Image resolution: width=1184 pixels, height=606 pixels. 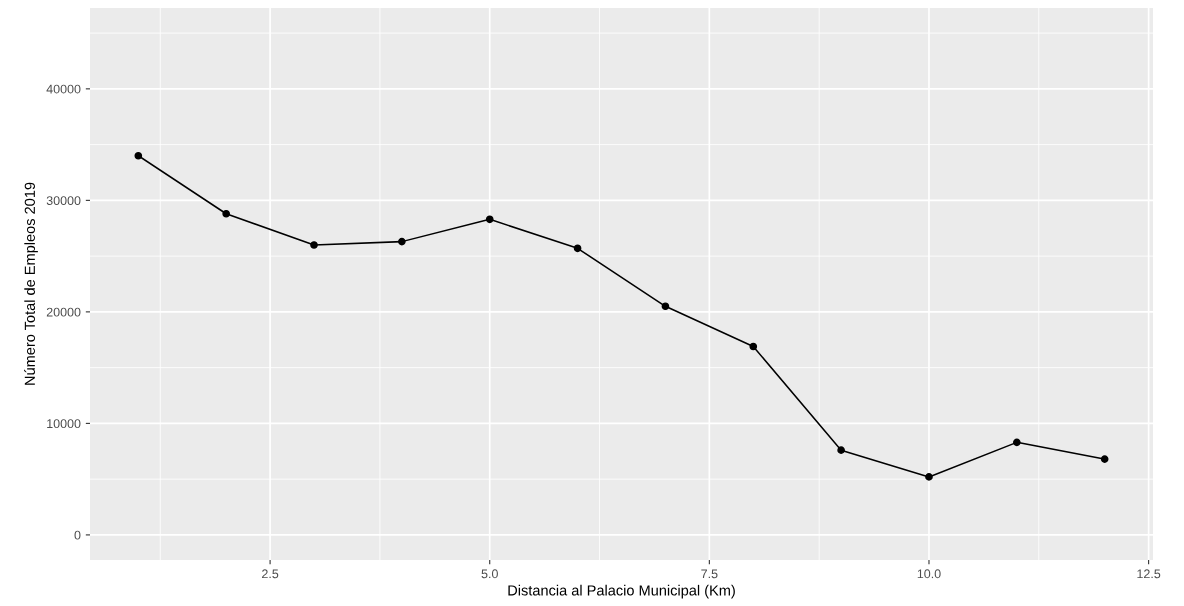 I want to click on y-tick-label: 40000, so click(x=63, y=89).